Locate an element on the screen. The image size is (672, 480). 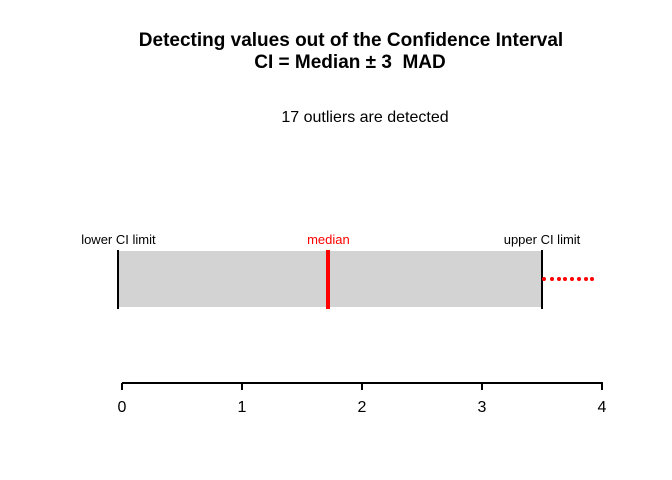
median-label: median is located at coordinates (328, 239).